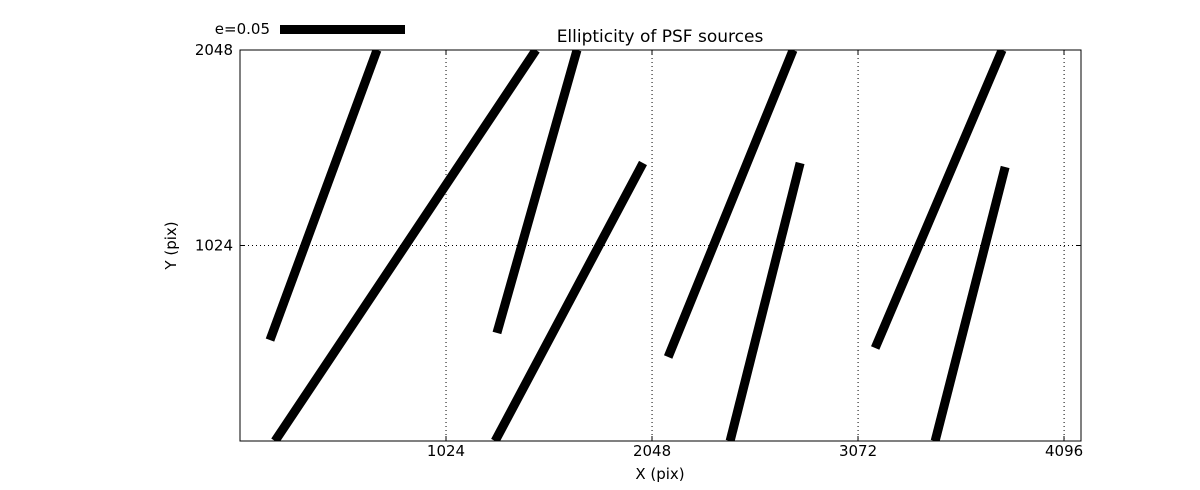 Image resolution: width=1200 pixels, height=490 pixels. Describe the element at coordinates (659, 474) in the screenshot. I see `x-axis-label: X (pix)` at that location.